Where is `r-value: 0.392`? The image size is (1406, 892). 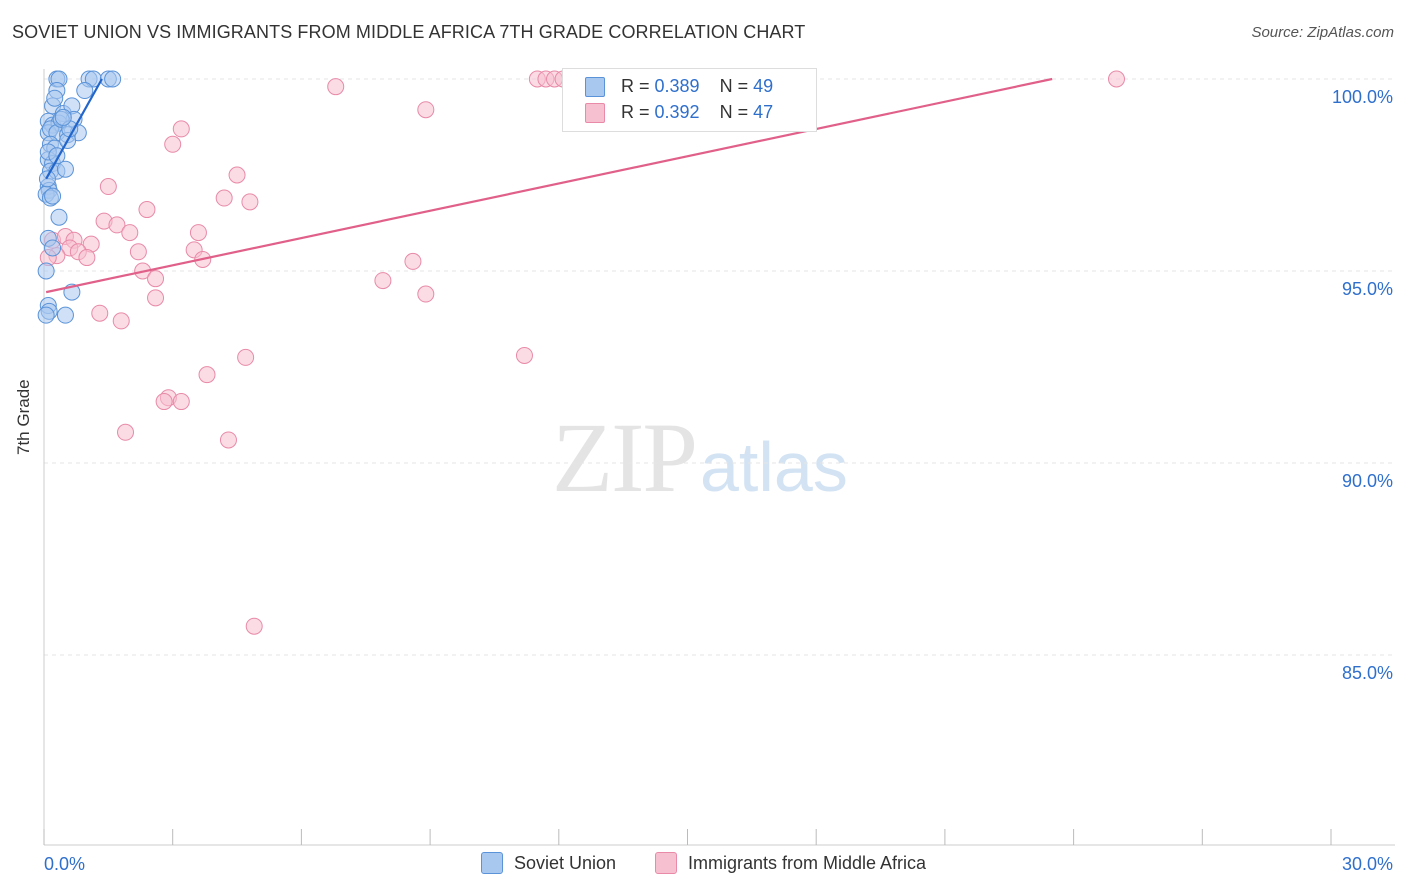
r-value: 0.392 is located at coordinates (677, 112).